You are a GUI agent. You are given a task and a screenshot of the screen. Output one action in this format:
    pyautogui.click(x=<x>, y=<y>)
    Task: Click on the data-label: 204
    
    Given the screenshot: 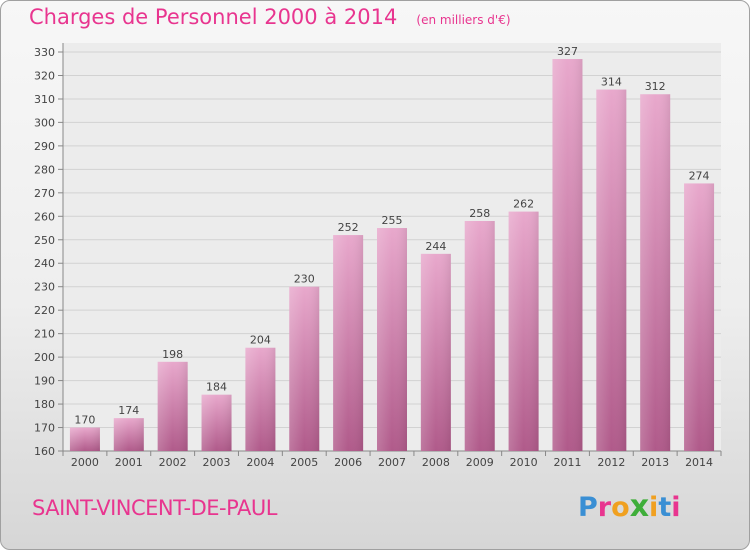 What is the action you would take?
    pyautogui.click(x=260, y=340)
    